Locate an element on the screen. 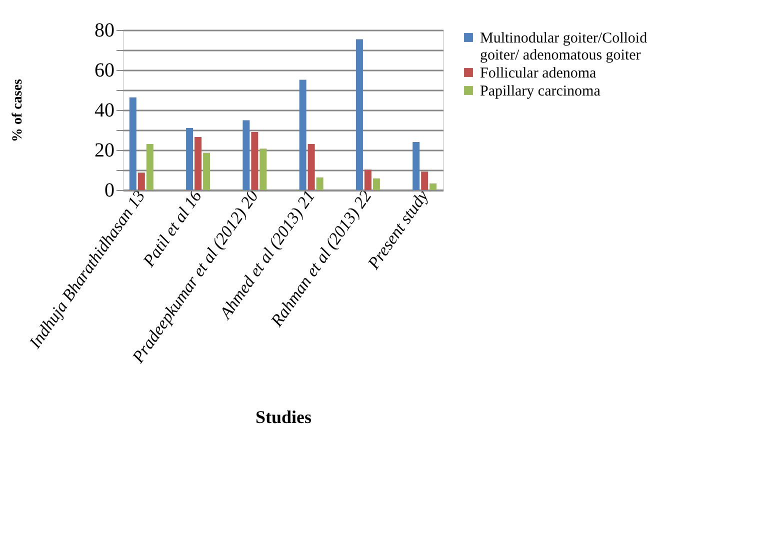 The height and width of the screenshot is (560, 771). y-tick-label: 60 is located at coordinates (104, 71).